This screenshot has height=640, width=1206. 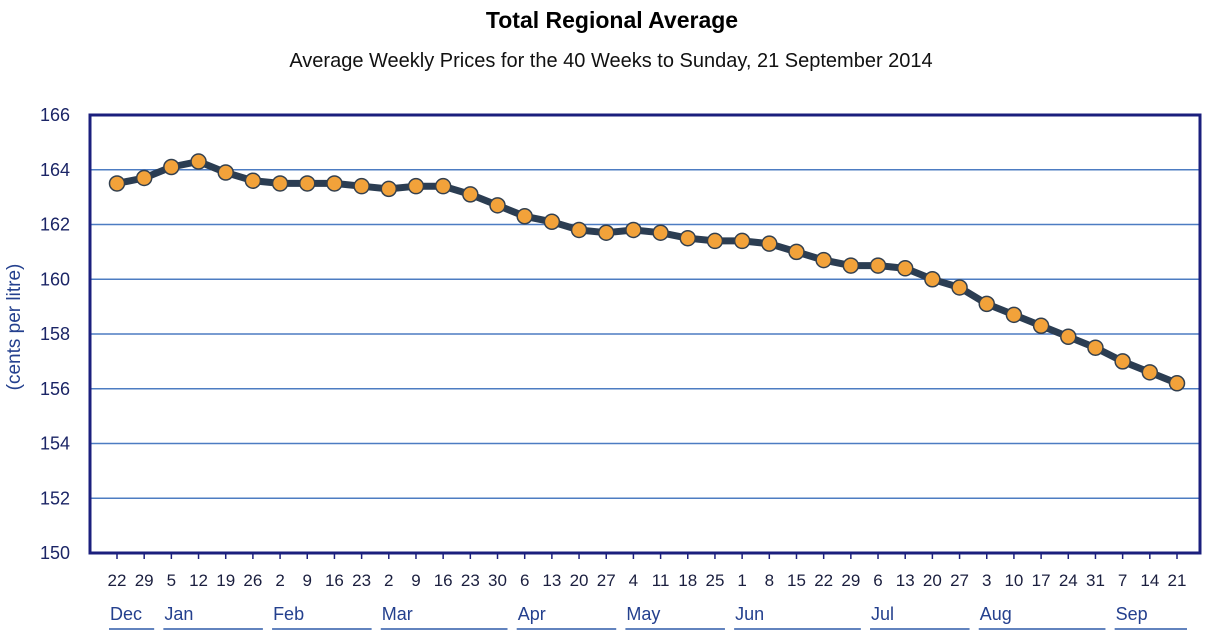 What do you see at coordinates (882, 614) in the screenshot?
I see `month-label: Jul` at bounding box center [882, 614].